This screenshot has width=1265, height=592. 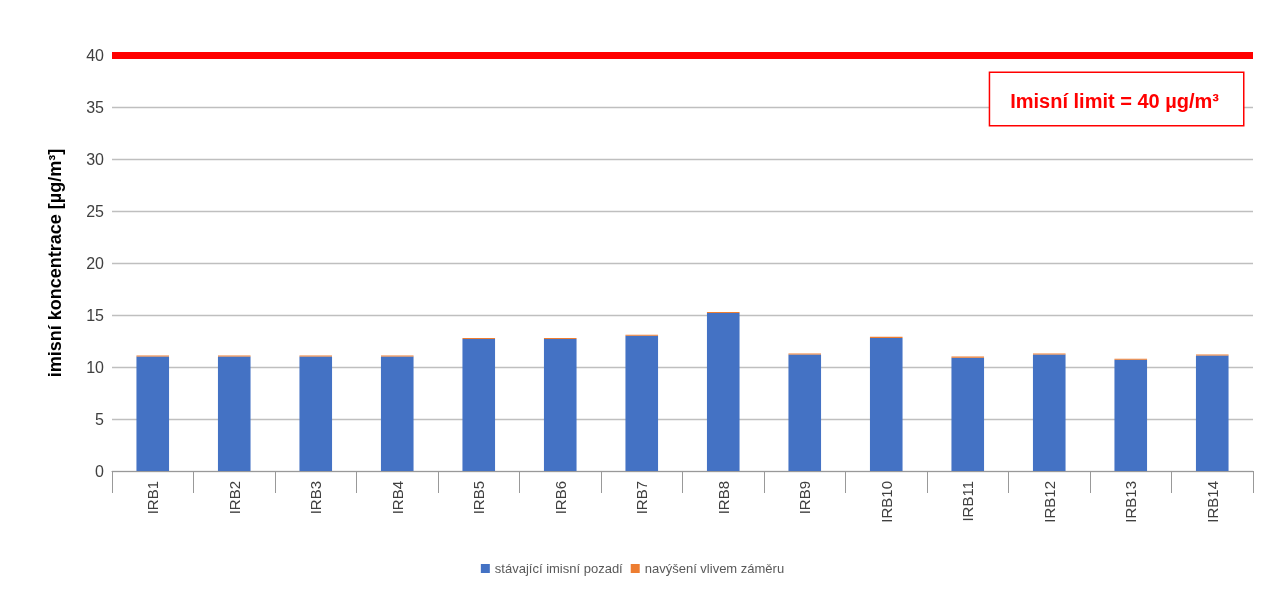 I want to click on y-tick-label: 35, so click(x=95, y=107).